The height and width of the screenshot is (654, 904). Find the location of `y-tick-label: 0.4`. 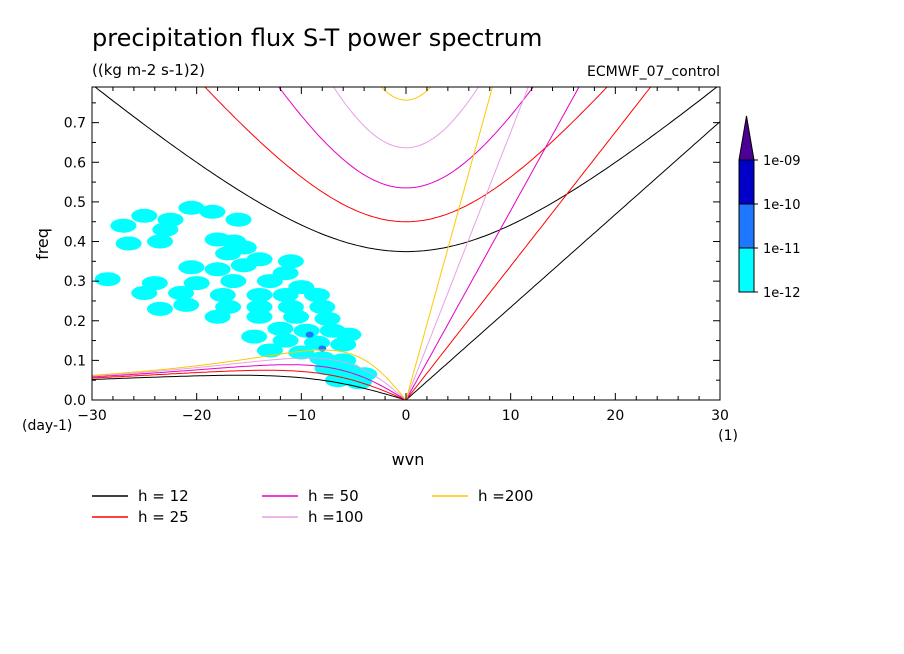

y-tick-label: 0.4 is located at coordinates (75, 243).